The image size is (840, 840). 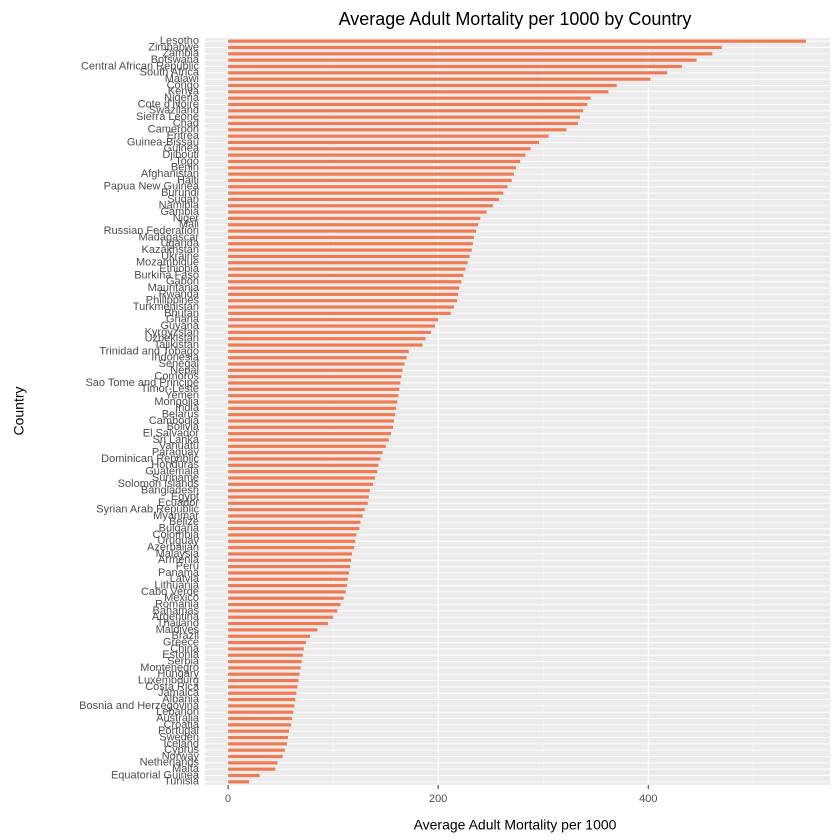 What do you see at coordinates (179, 529) in the screenshot?
I see `y-tick-label: Bulgaria` at bounding box center [179, 529].